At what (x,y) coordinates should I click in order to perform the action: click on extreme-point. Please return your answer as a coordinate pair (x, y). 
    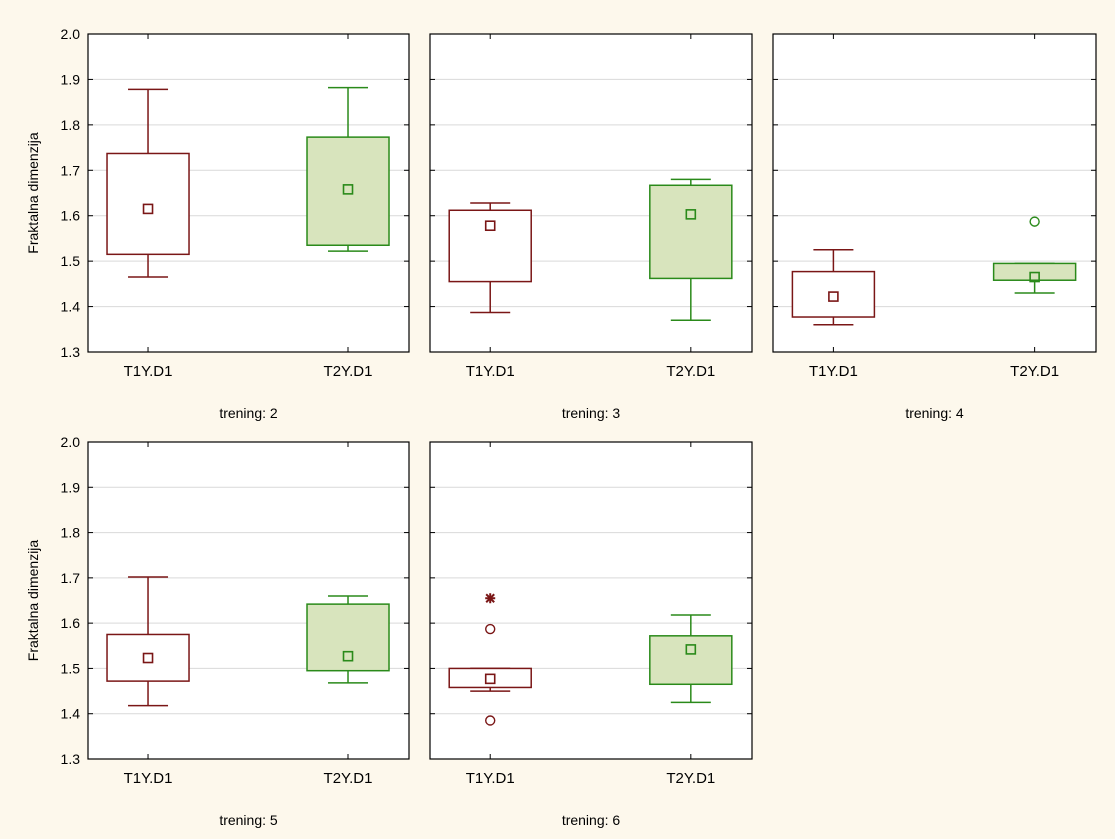
    Looking at the image, I should click on (490, 598).